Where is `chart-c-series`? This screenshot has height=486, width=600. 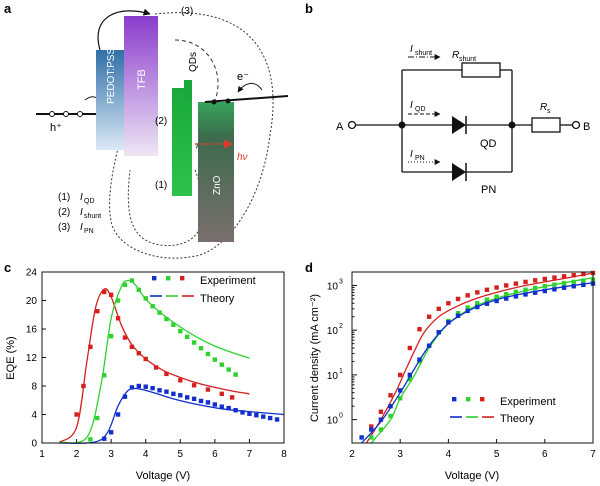 chart-c-series is located at coordinates (171, 361).